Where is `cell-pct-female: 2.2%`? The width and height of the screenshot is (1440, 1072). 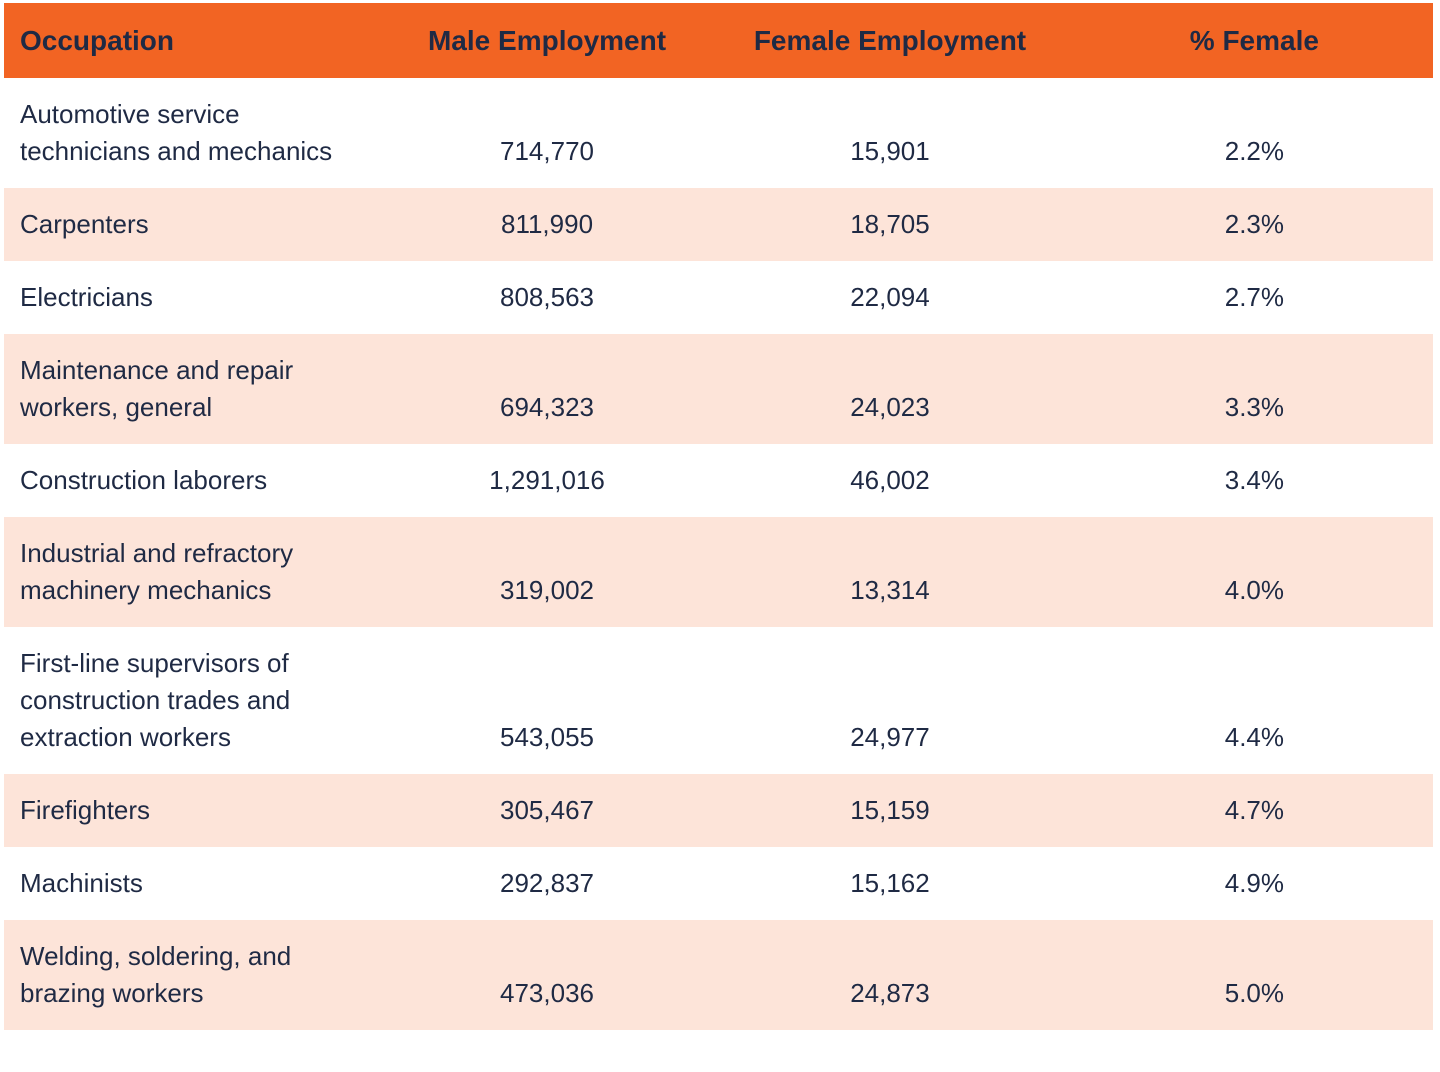
cell-pct-female: 2.2% is located at coordinates (1254, 133).